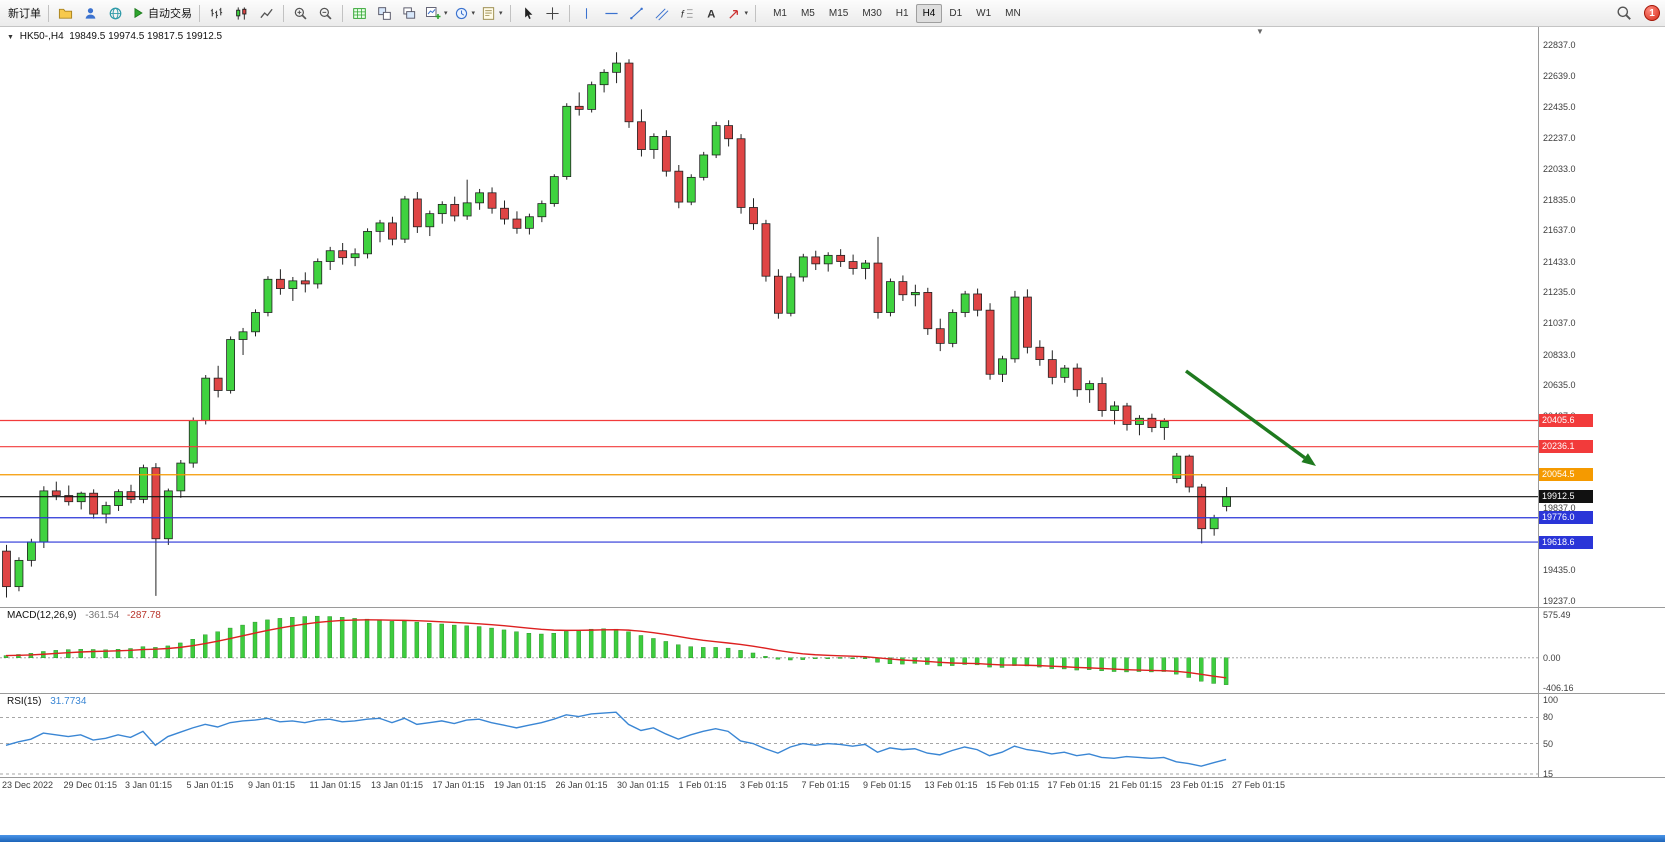 The height and width of the screenshot is (842, 1665). What do you see at coordinates (780, 13) in the screenshot?
I see `timeframe-m1-button: M1` at bounding box center [780, 13].